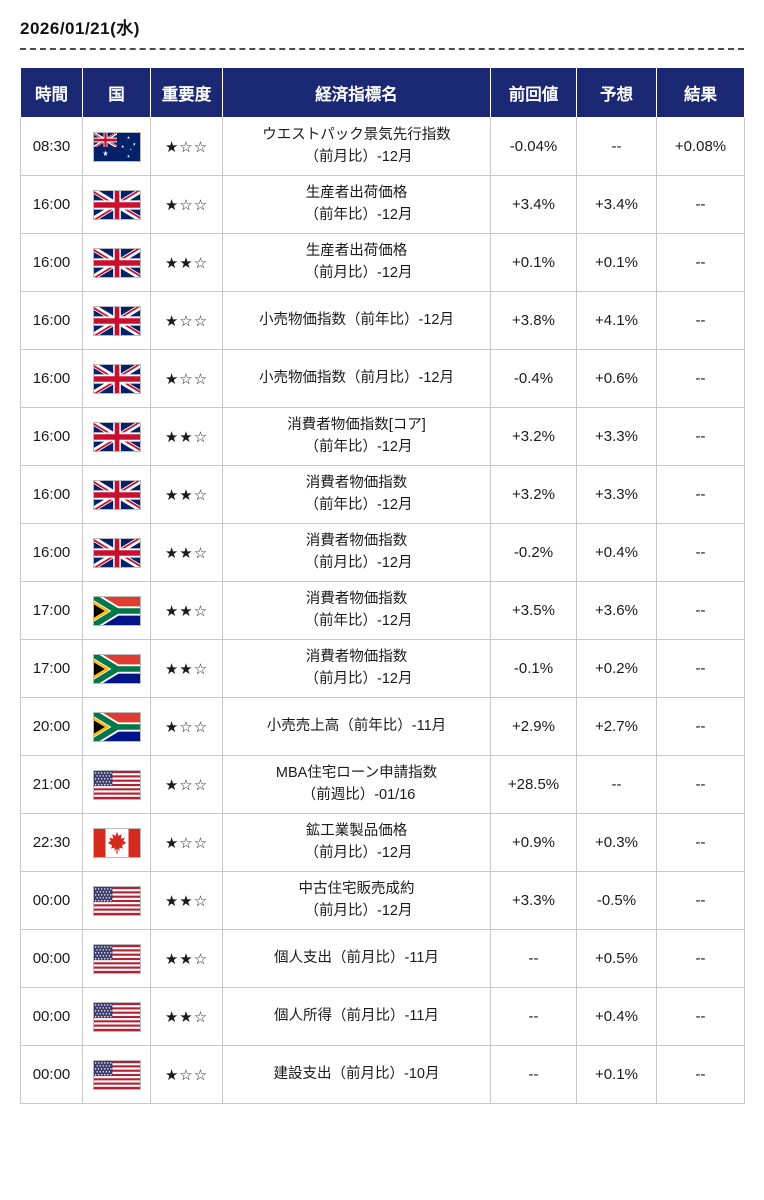 The width and height of the screenshot is (764, 1200). I want to click on flag-canada-icon, so click(116, 842).